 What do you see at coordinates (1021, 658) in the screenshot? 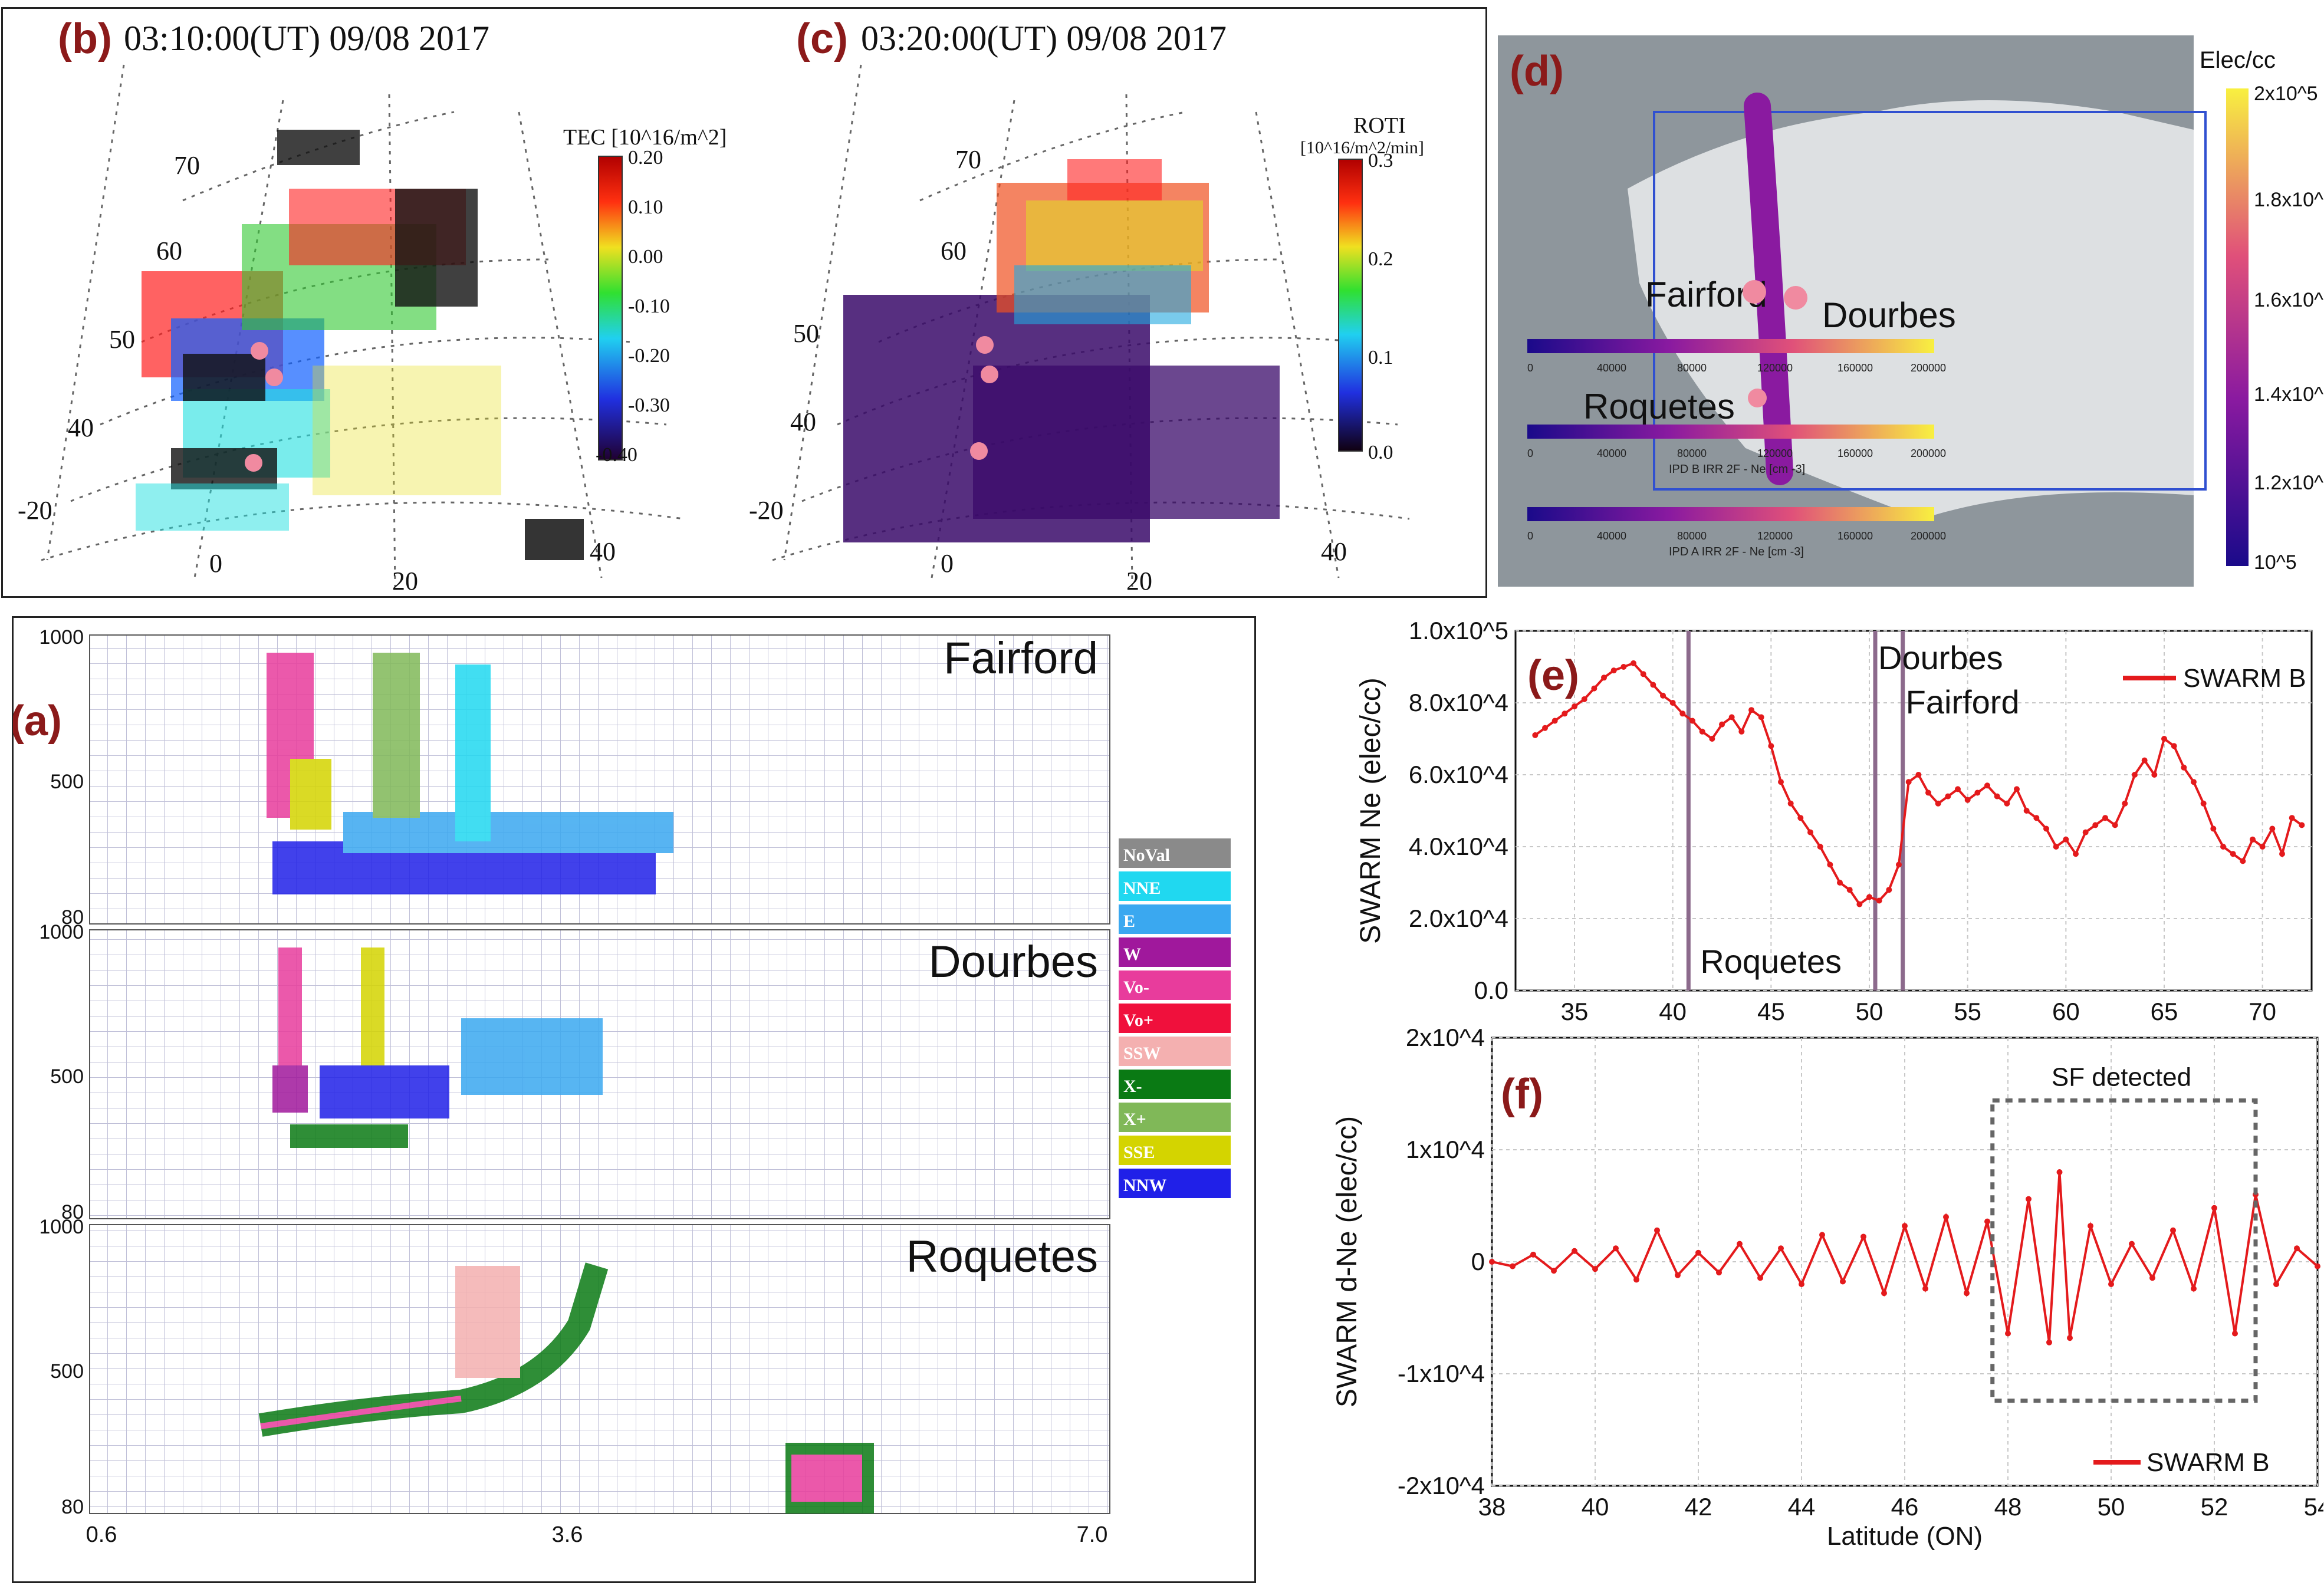
I see `panel-a-station-fairford: Fairford` at bounding box center [1021, 658].